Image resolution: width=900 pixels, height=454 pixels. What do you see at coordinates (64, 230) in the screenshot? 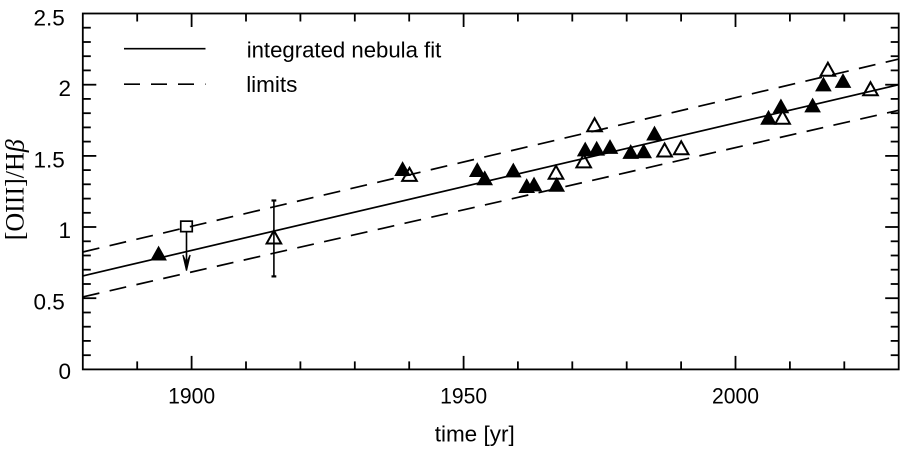
I see `svg-text: 1` at bounding box center [64, 230].